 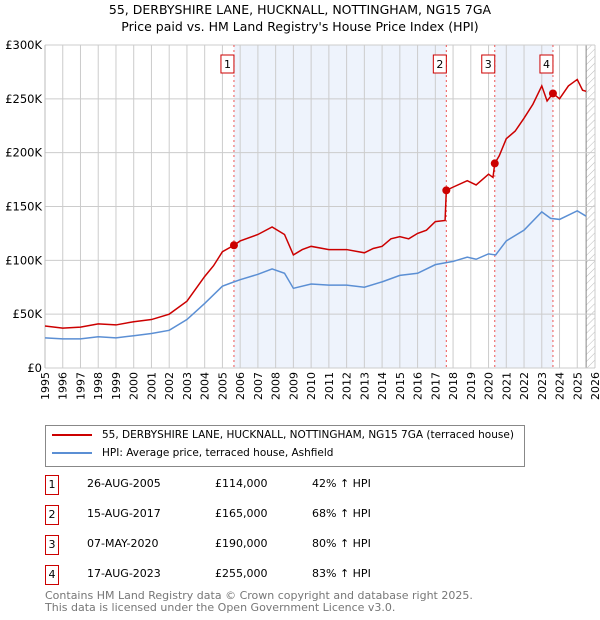 What do you see at coordinates (72, 435) in the screenshot?
I see `legend-swatch-property` at bounding box center [72, 435].